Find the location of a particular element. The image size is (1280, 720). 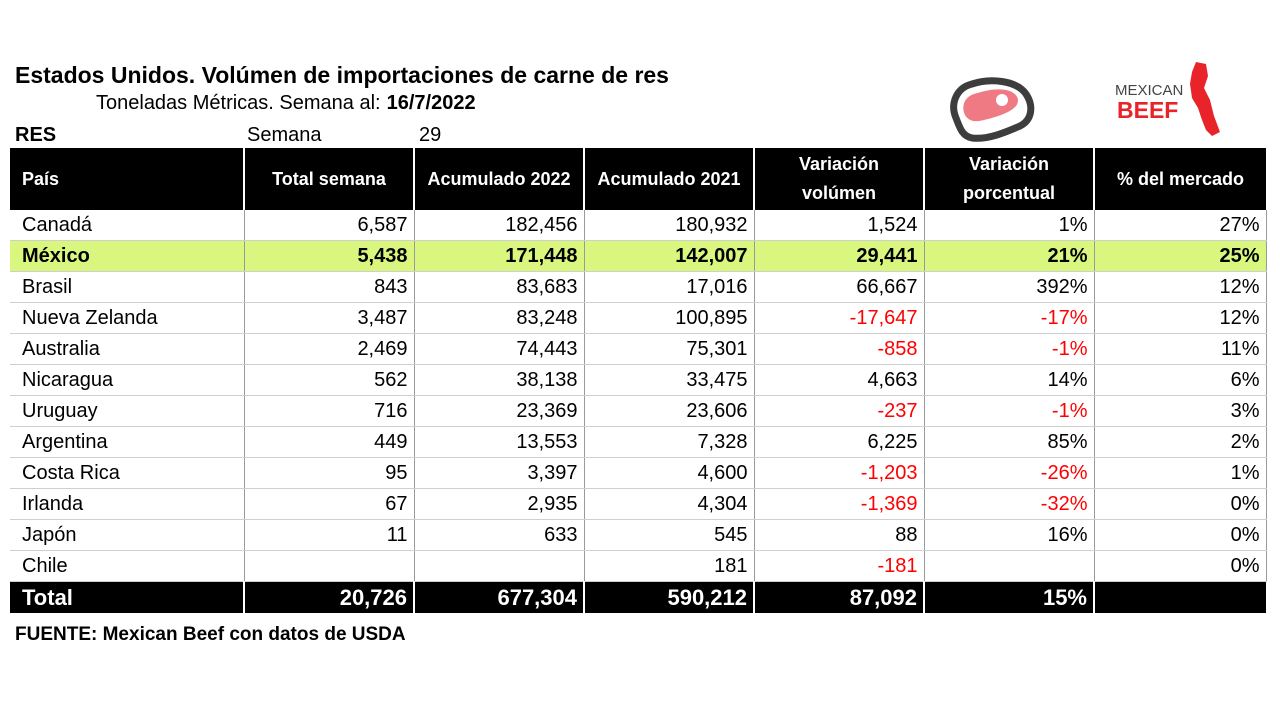

var-volumen-cell: -858 is located at coordinates (839, 349).